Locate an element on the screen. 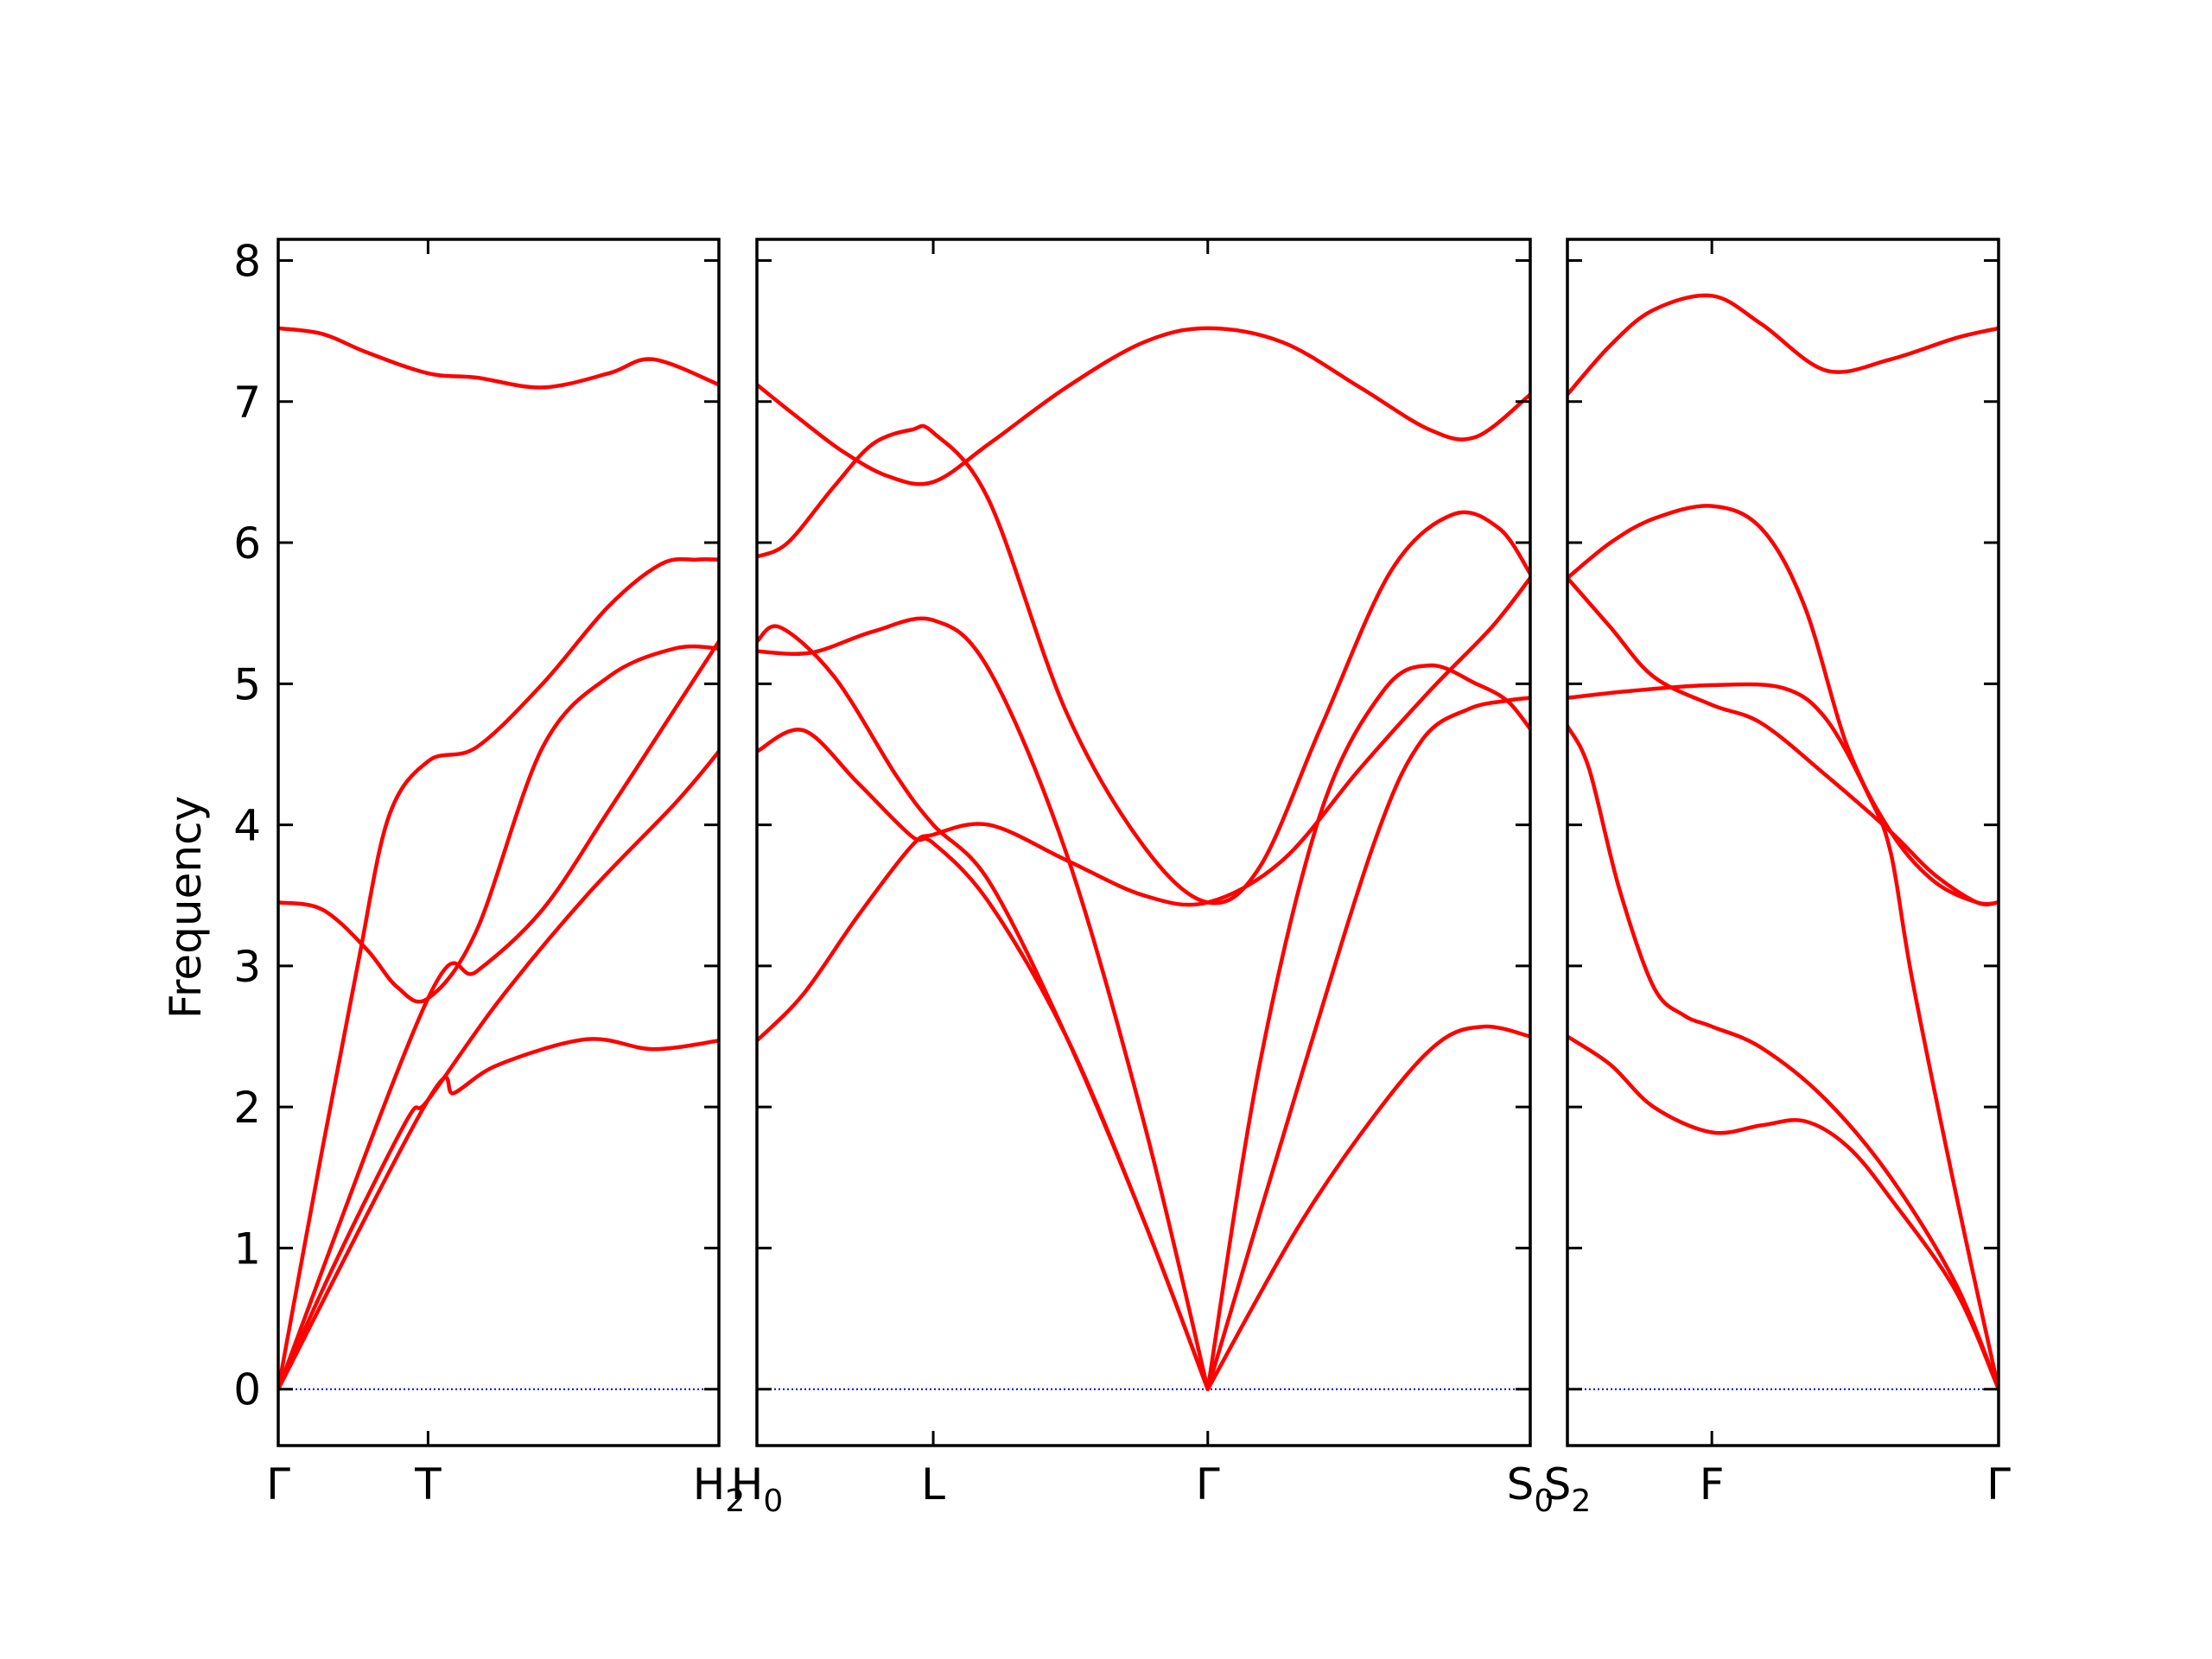 The height and width of the screenshot is (1659, 2212). y-tick-label: 4 is located at coordinates (247, 826).